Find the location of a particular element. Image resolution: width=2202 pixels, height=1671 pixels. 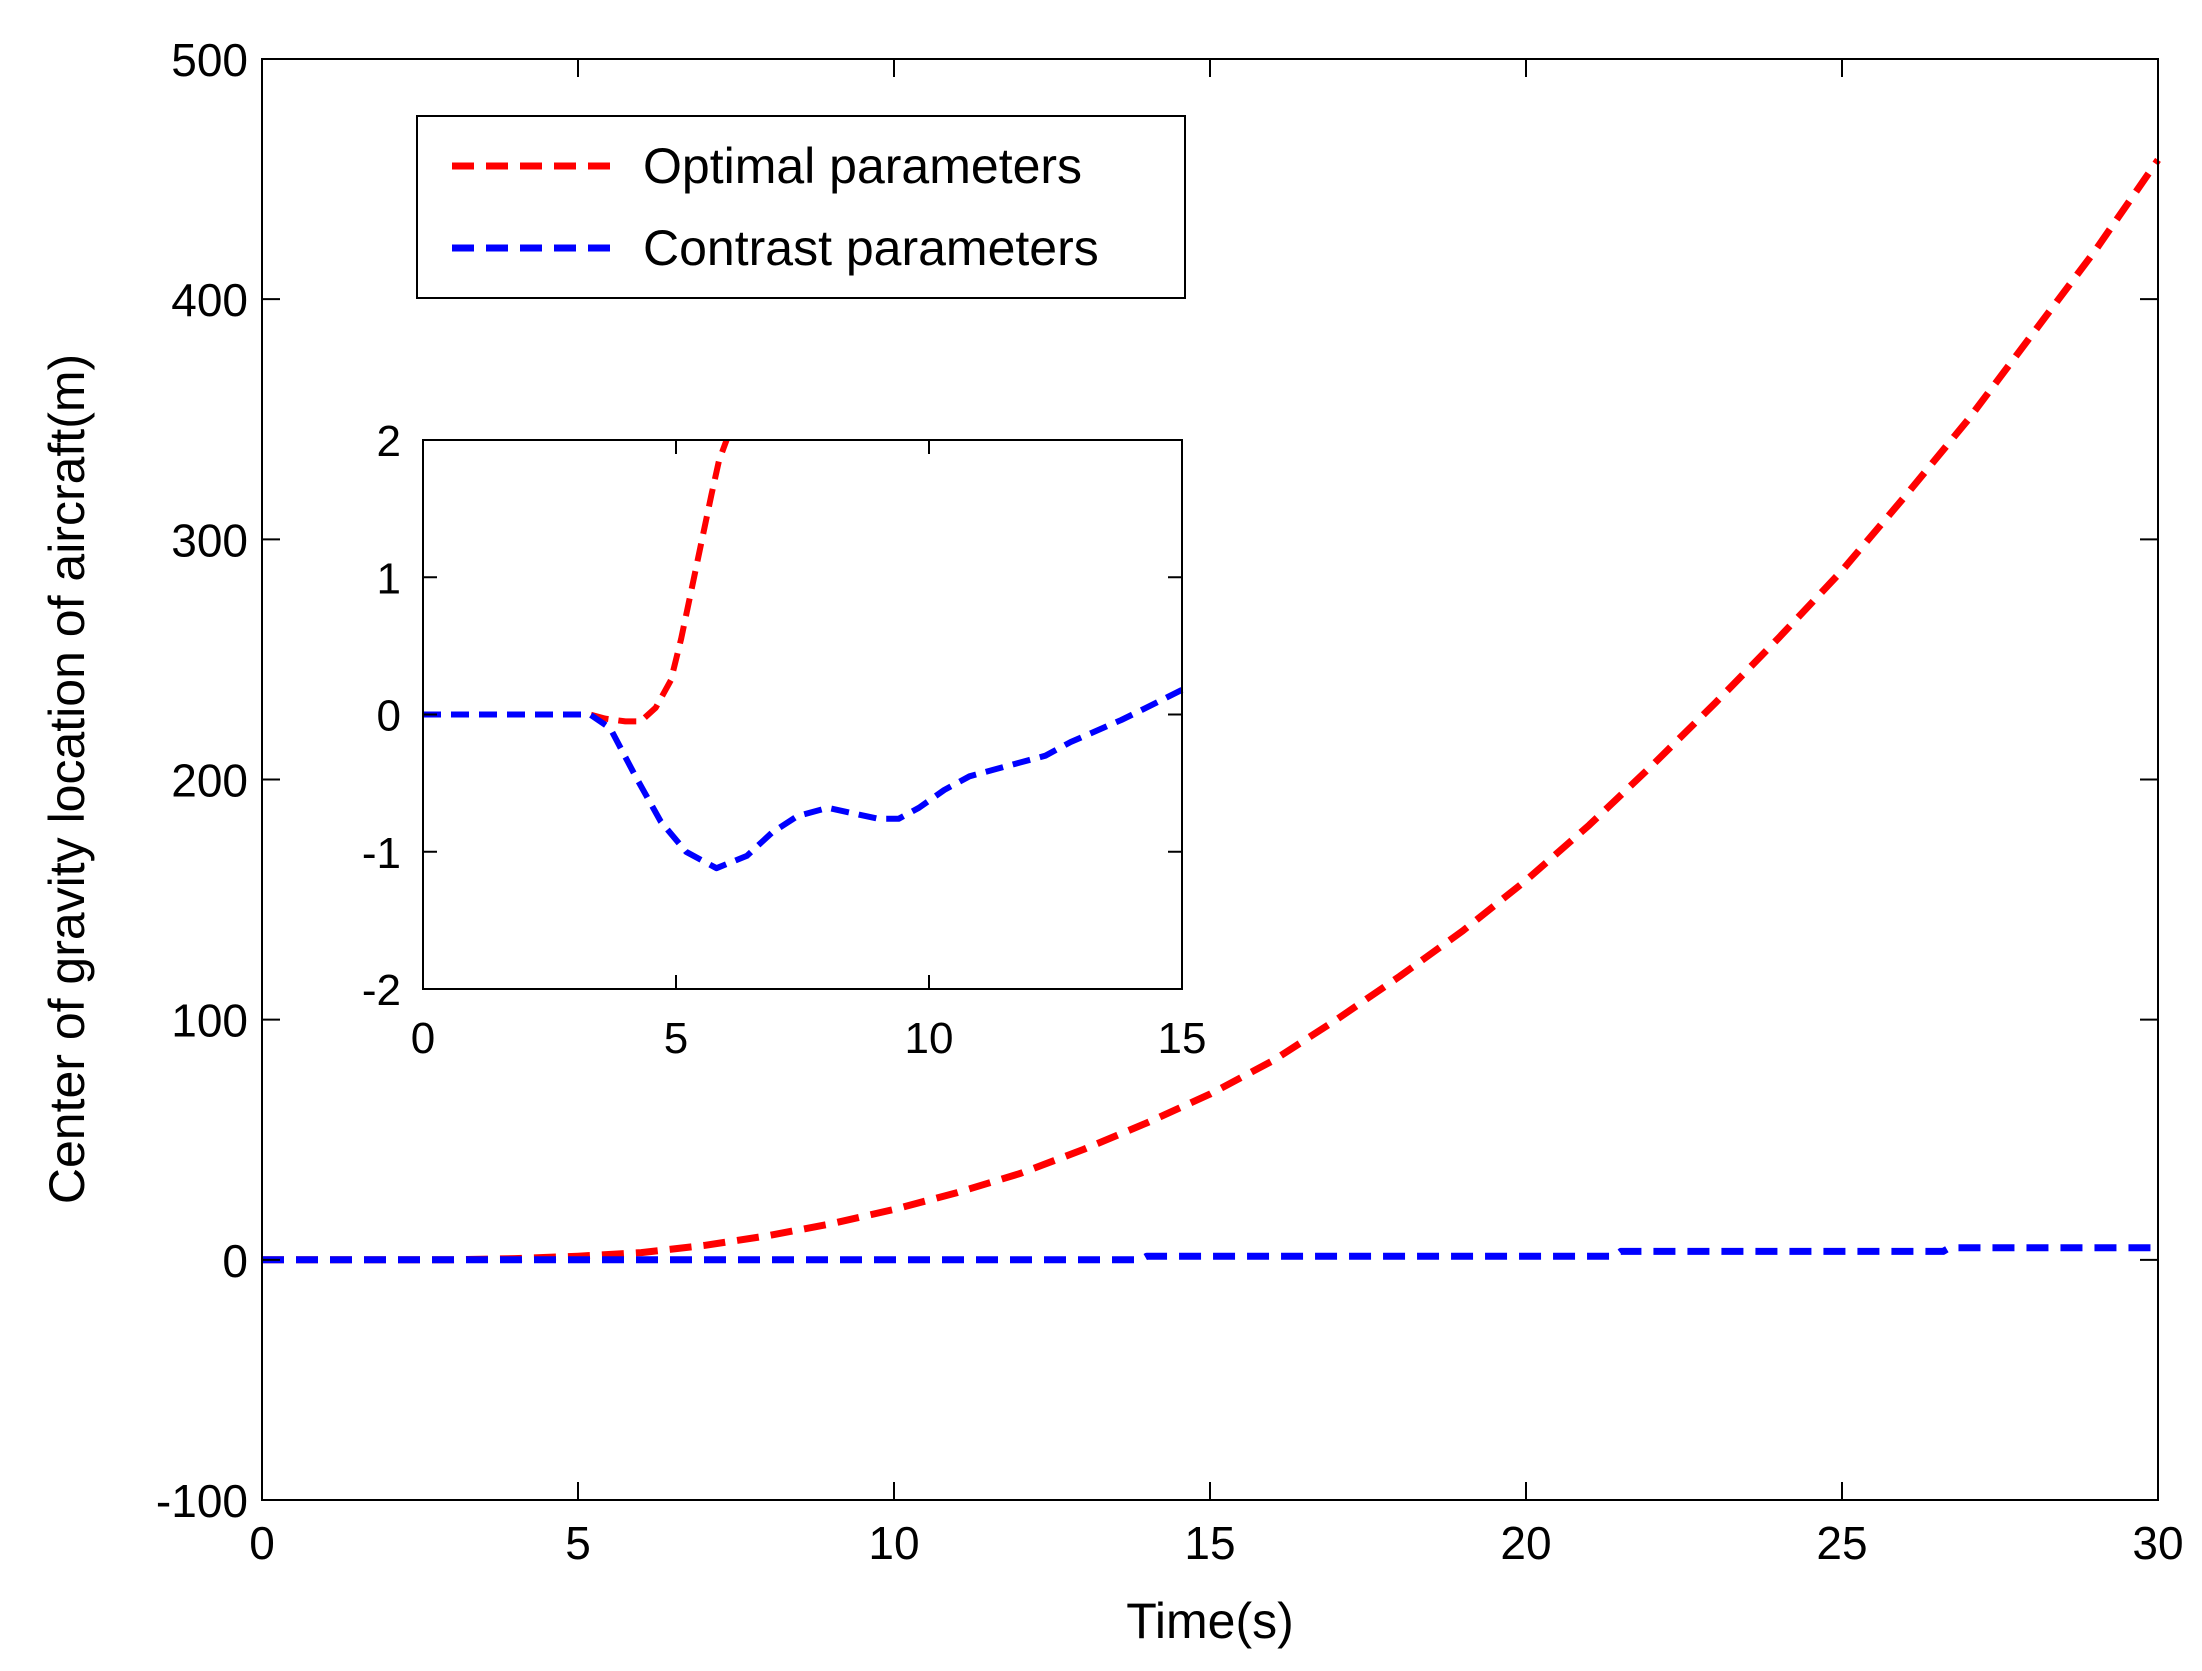

main-ytick-label: 200 is located at coordinates (209, 781).